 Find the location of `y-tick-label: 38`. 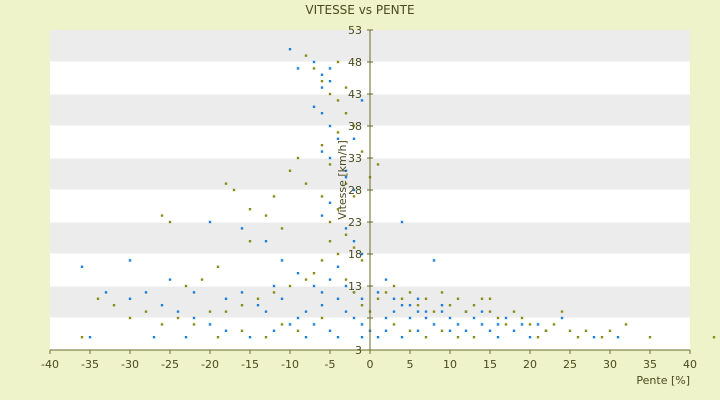

y-tick-label: 38 is located at coordinates (355, 126).